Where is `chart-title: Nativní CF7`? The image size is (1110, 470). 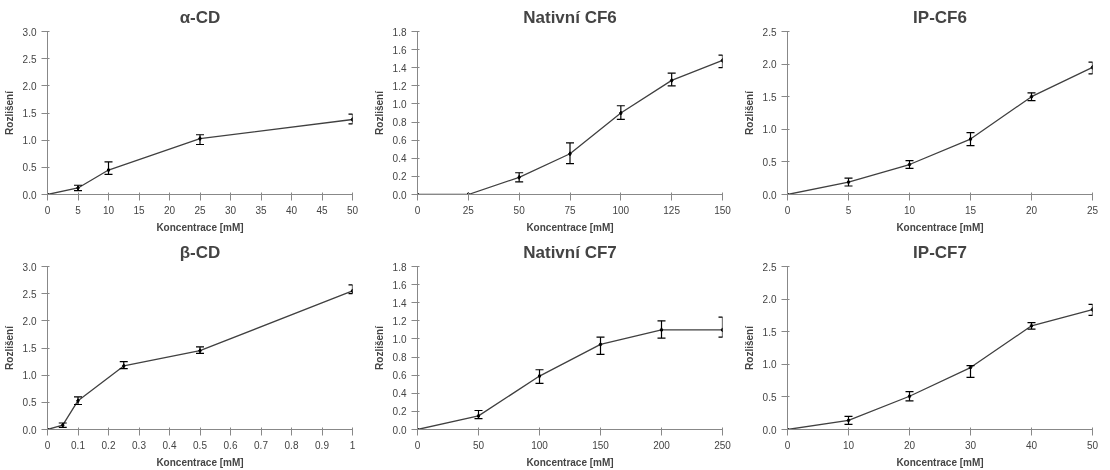 chart-title: Nativní CF7 is located at coordinates (570, 252).